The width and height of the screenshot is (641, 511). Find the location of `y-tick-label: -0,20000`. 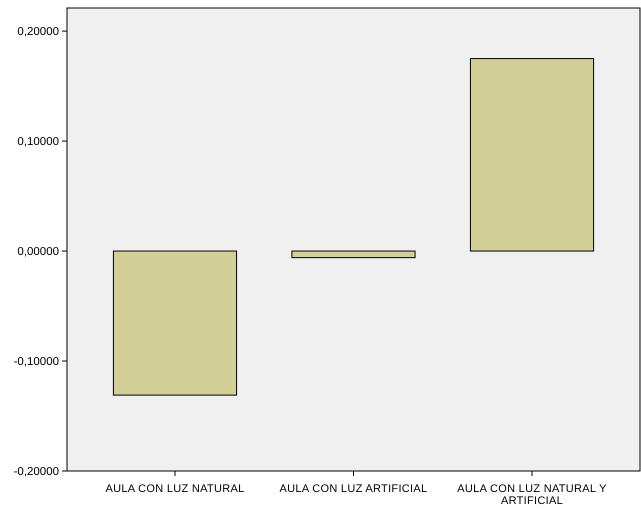

y-tick-label: -0,20000 is located at coordinates (36, 472).